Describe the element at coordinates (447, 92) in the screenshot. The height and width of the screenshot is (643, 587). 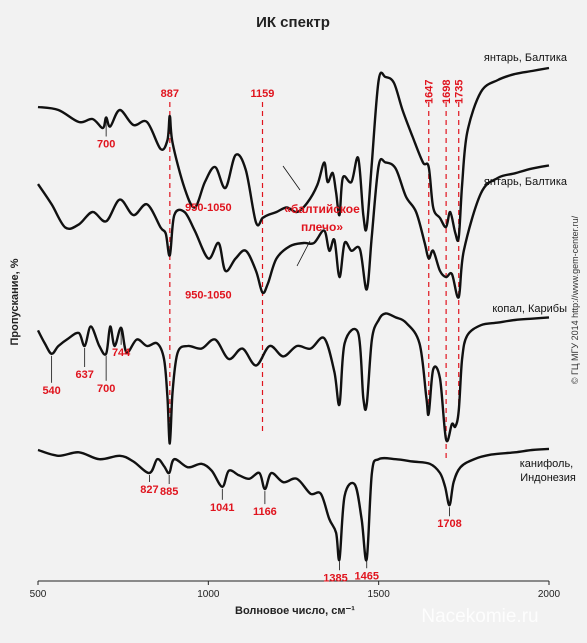
I see `peak-label-1698: 1698` at that location.